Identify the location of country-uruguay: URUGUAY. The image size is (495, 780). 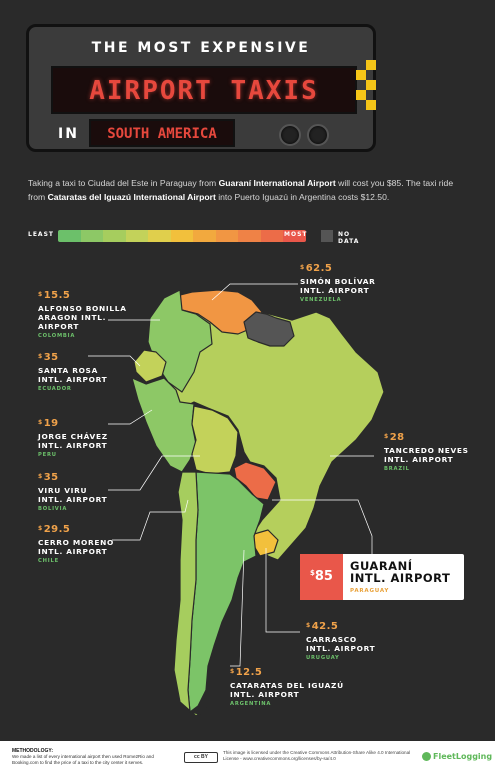
(323, 658).